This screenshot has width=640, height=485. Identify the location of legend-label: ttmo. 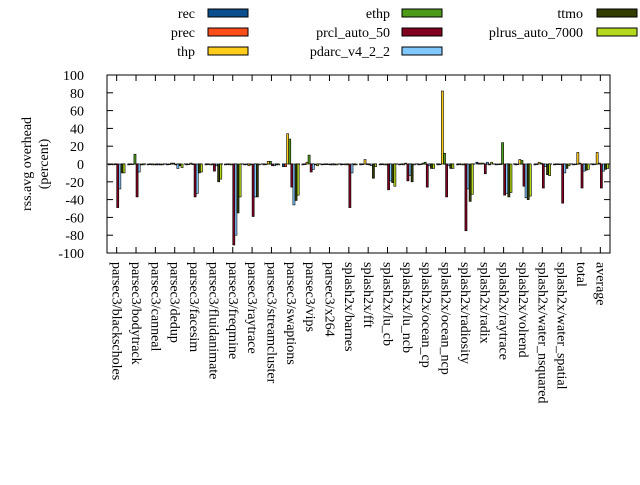
(570, 14).